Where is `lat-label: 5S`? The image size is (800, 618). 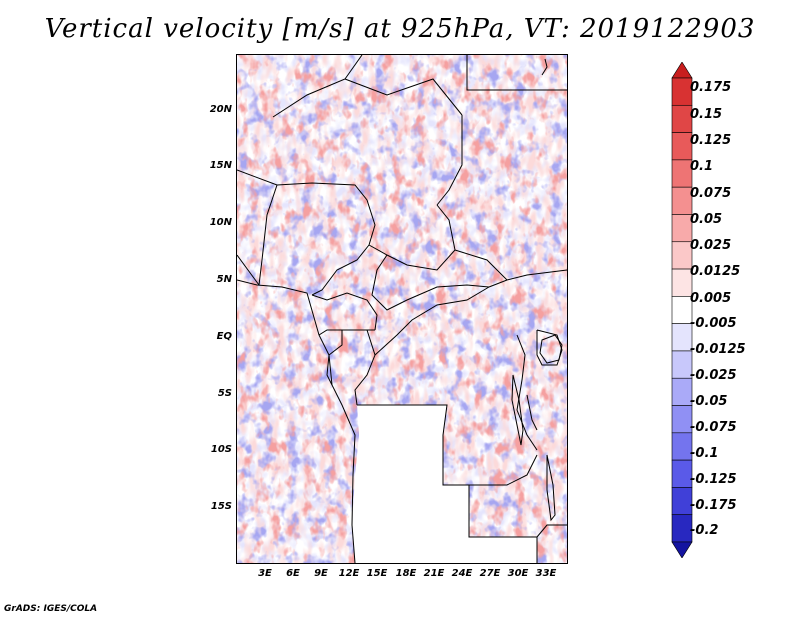 lat-label: 5S is located at coordinates (224, 393).